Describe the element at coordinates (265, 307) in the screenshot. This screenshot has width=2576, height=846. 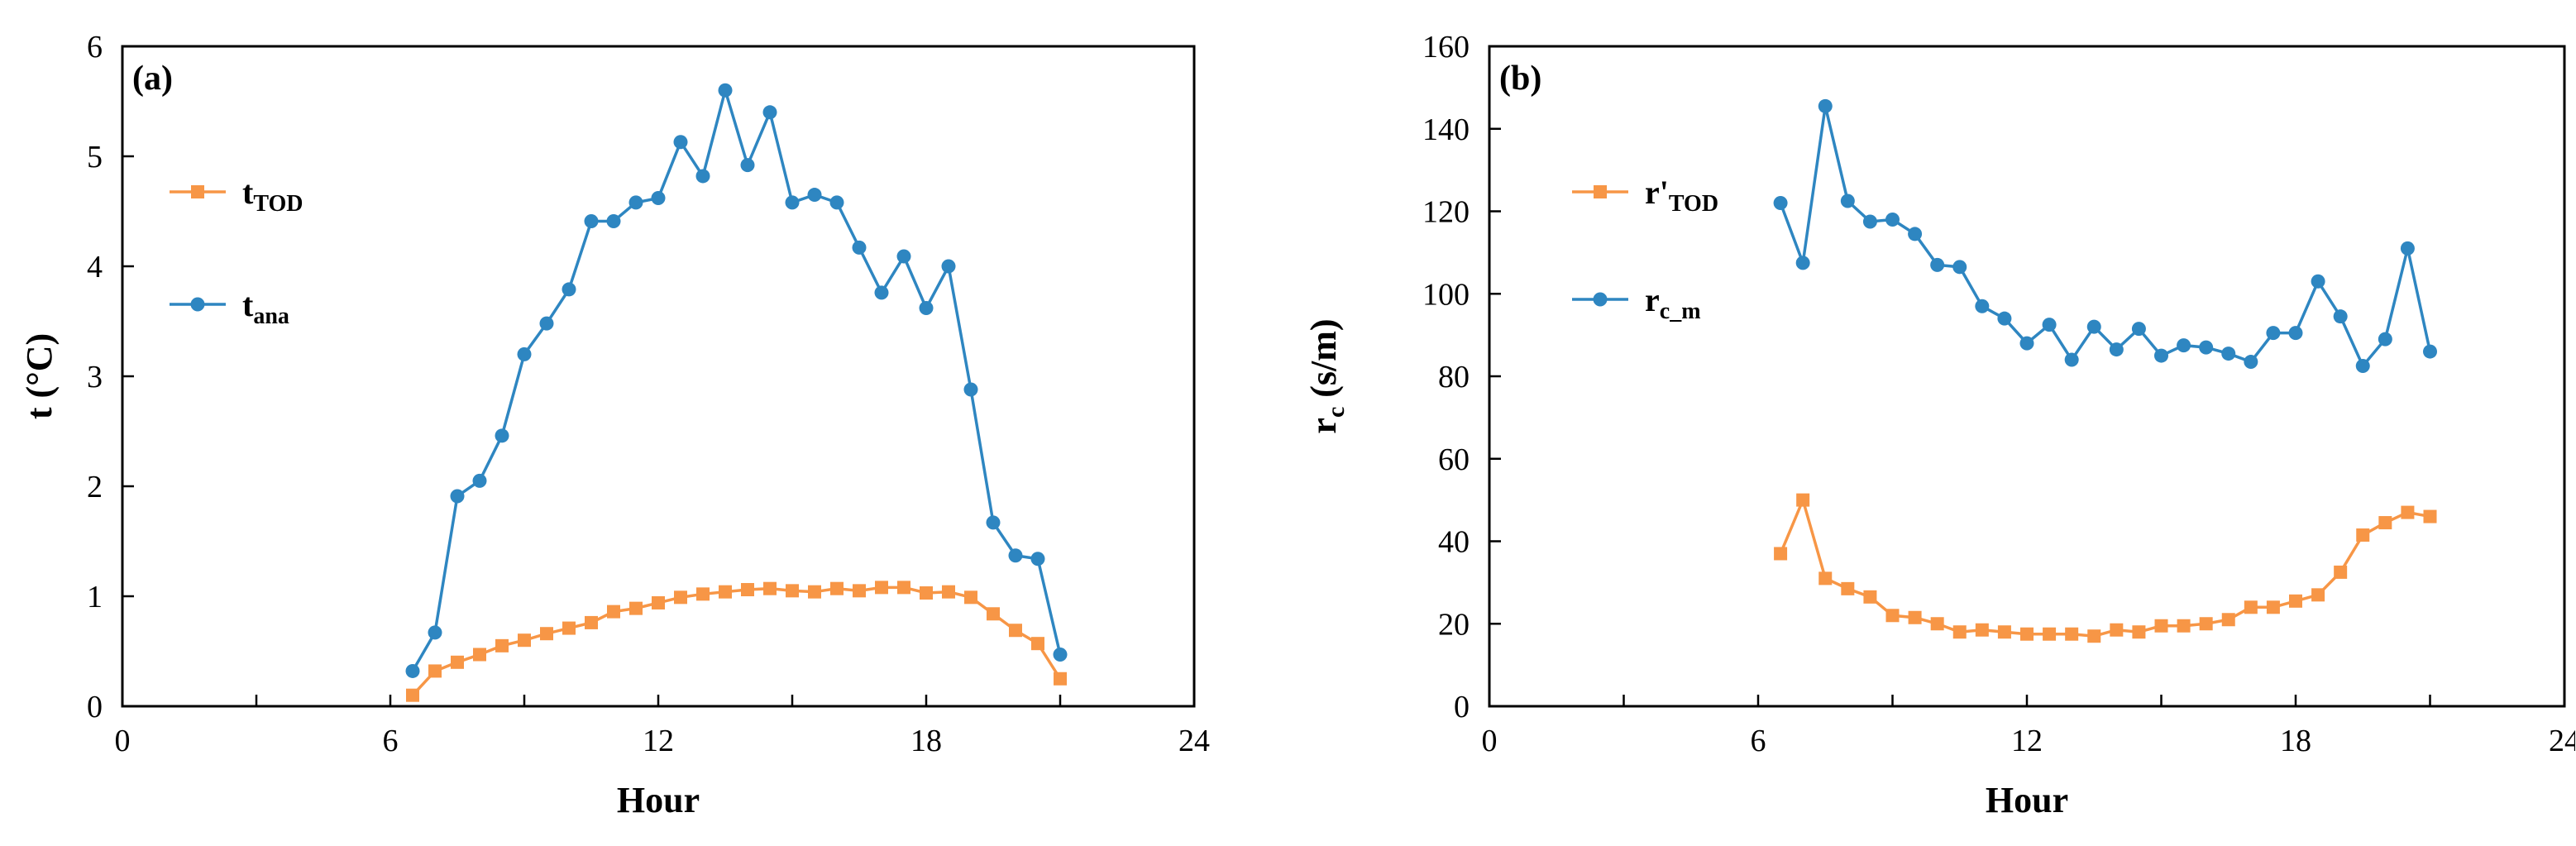
I see `legend-label-a-1: tana` at that location.